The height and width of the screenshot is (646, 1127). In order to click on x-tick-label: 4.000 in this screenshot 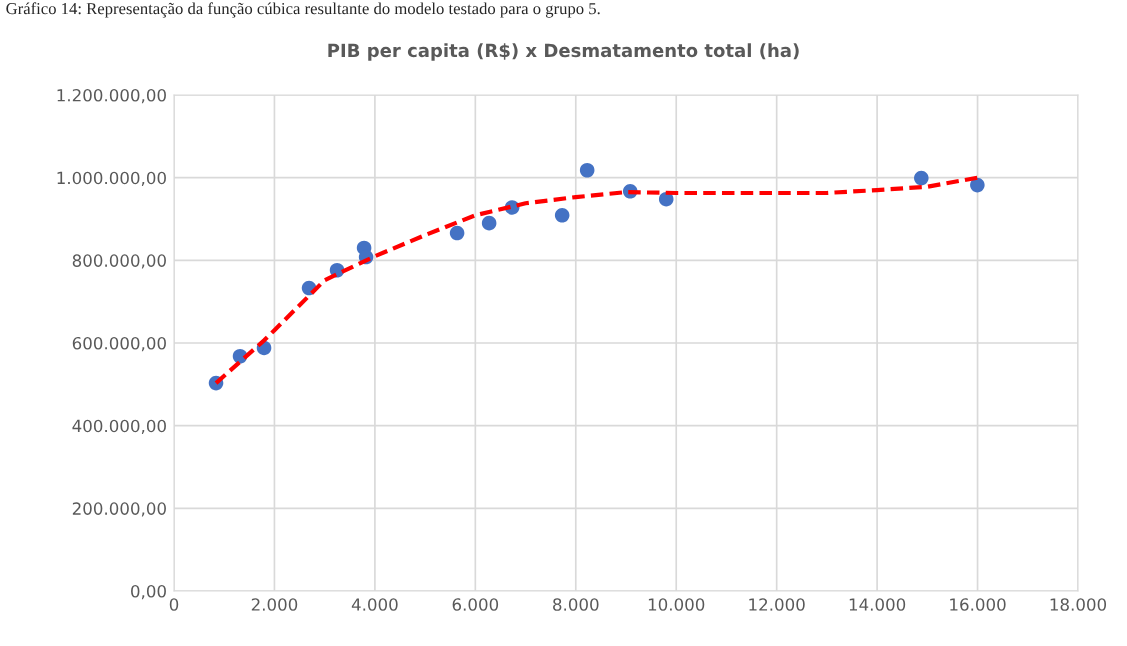, I will do `click(374, 604)`.